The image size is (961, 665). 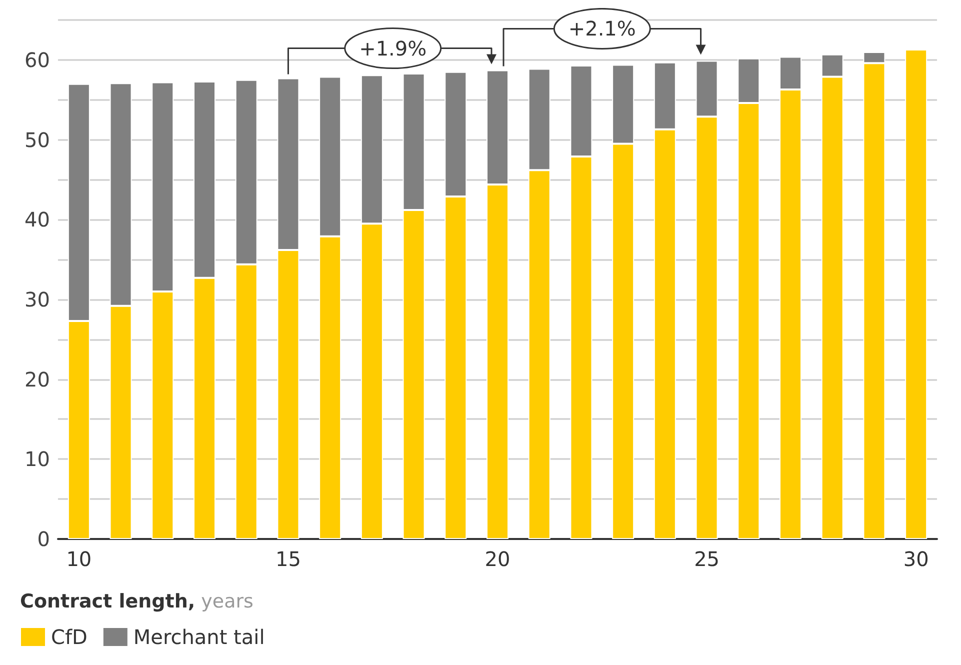 What do you see at coordinates (69, 637) in the screenshot?
I see `legend-label: CfD` at bounding box center [69, 637].